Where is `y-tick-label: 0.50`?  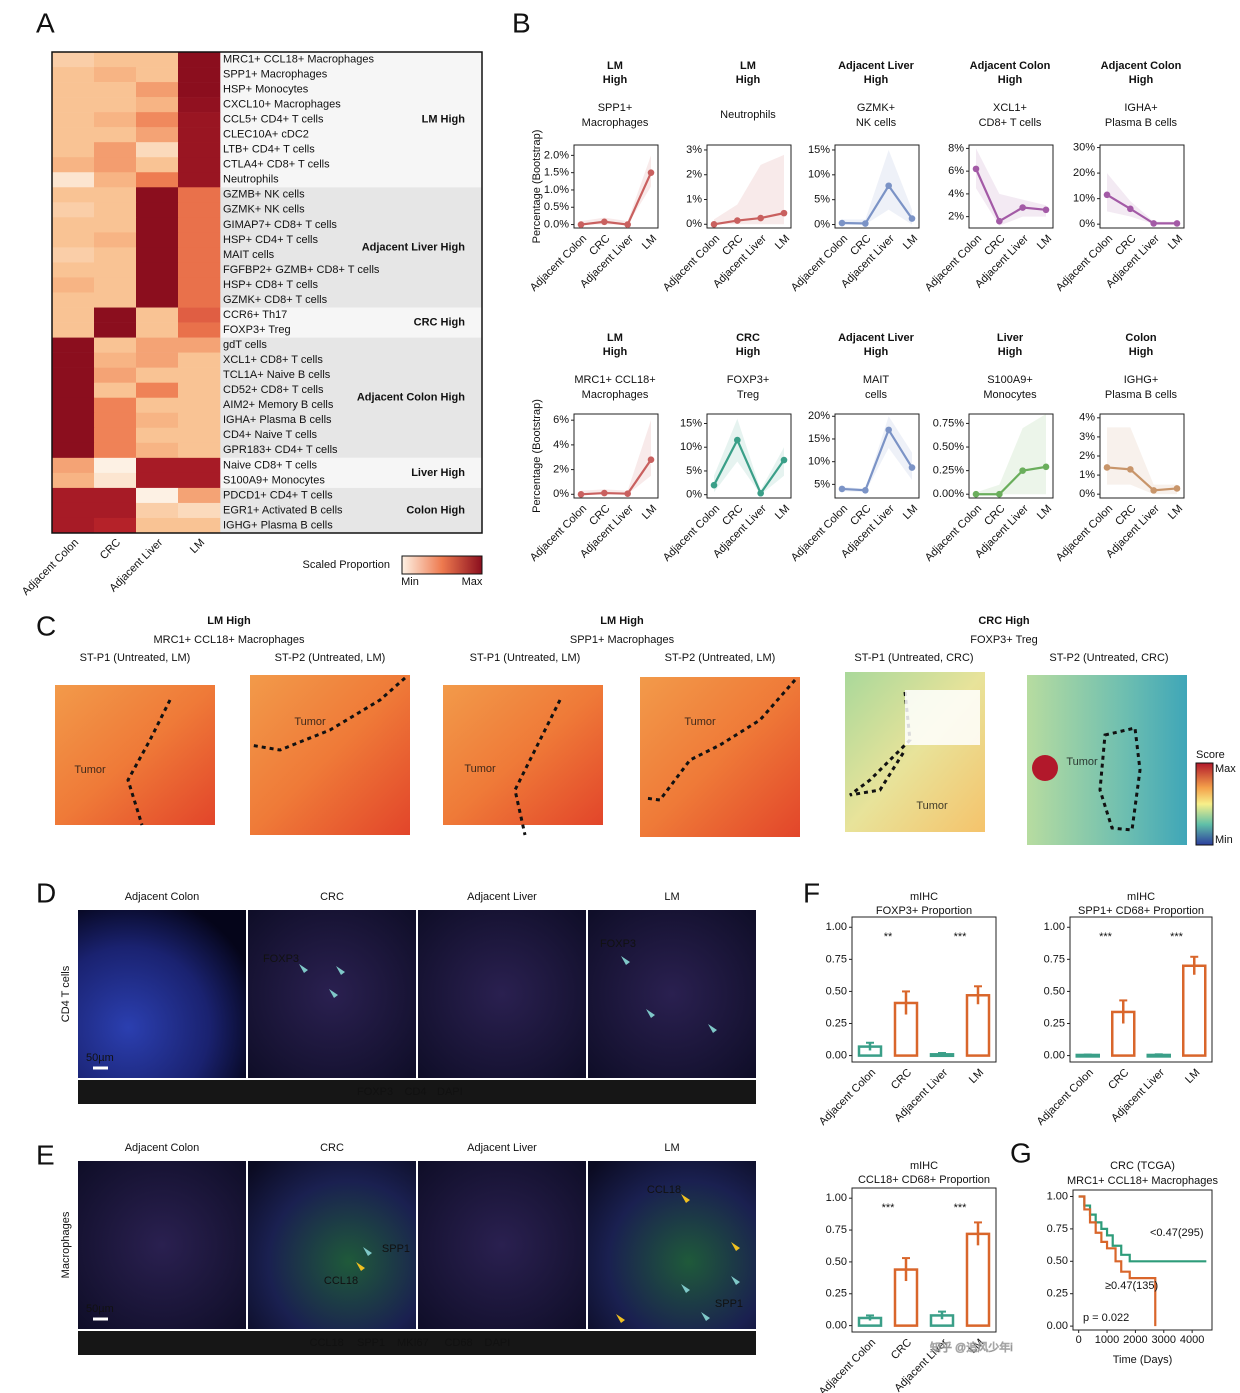
y-tick-label: 0.50 is located at coordinates (1057, 1261).